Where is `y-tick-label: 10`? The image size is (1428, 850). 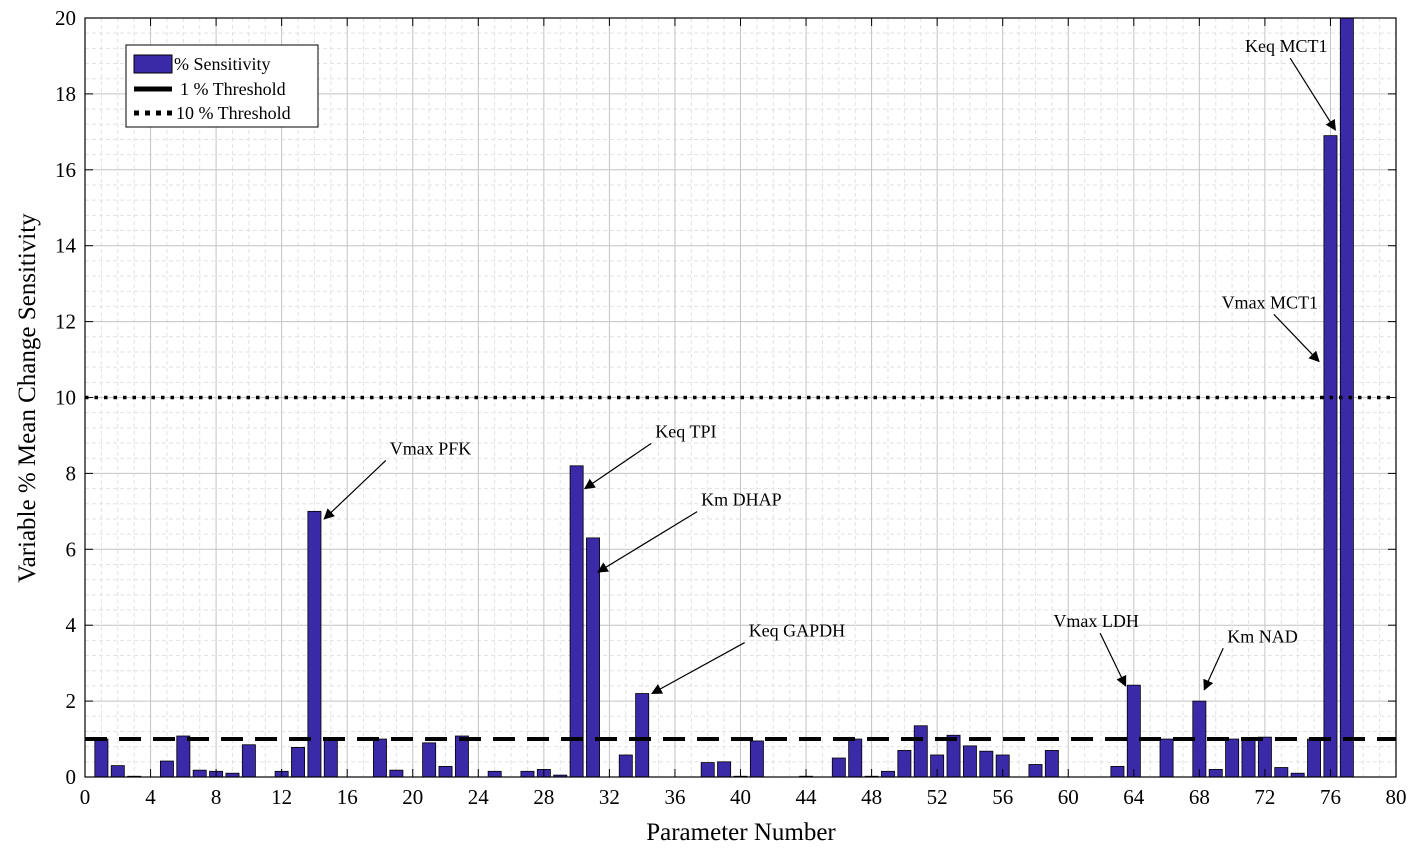 y-tick-label: 10 is located at coordinates (65, 398).